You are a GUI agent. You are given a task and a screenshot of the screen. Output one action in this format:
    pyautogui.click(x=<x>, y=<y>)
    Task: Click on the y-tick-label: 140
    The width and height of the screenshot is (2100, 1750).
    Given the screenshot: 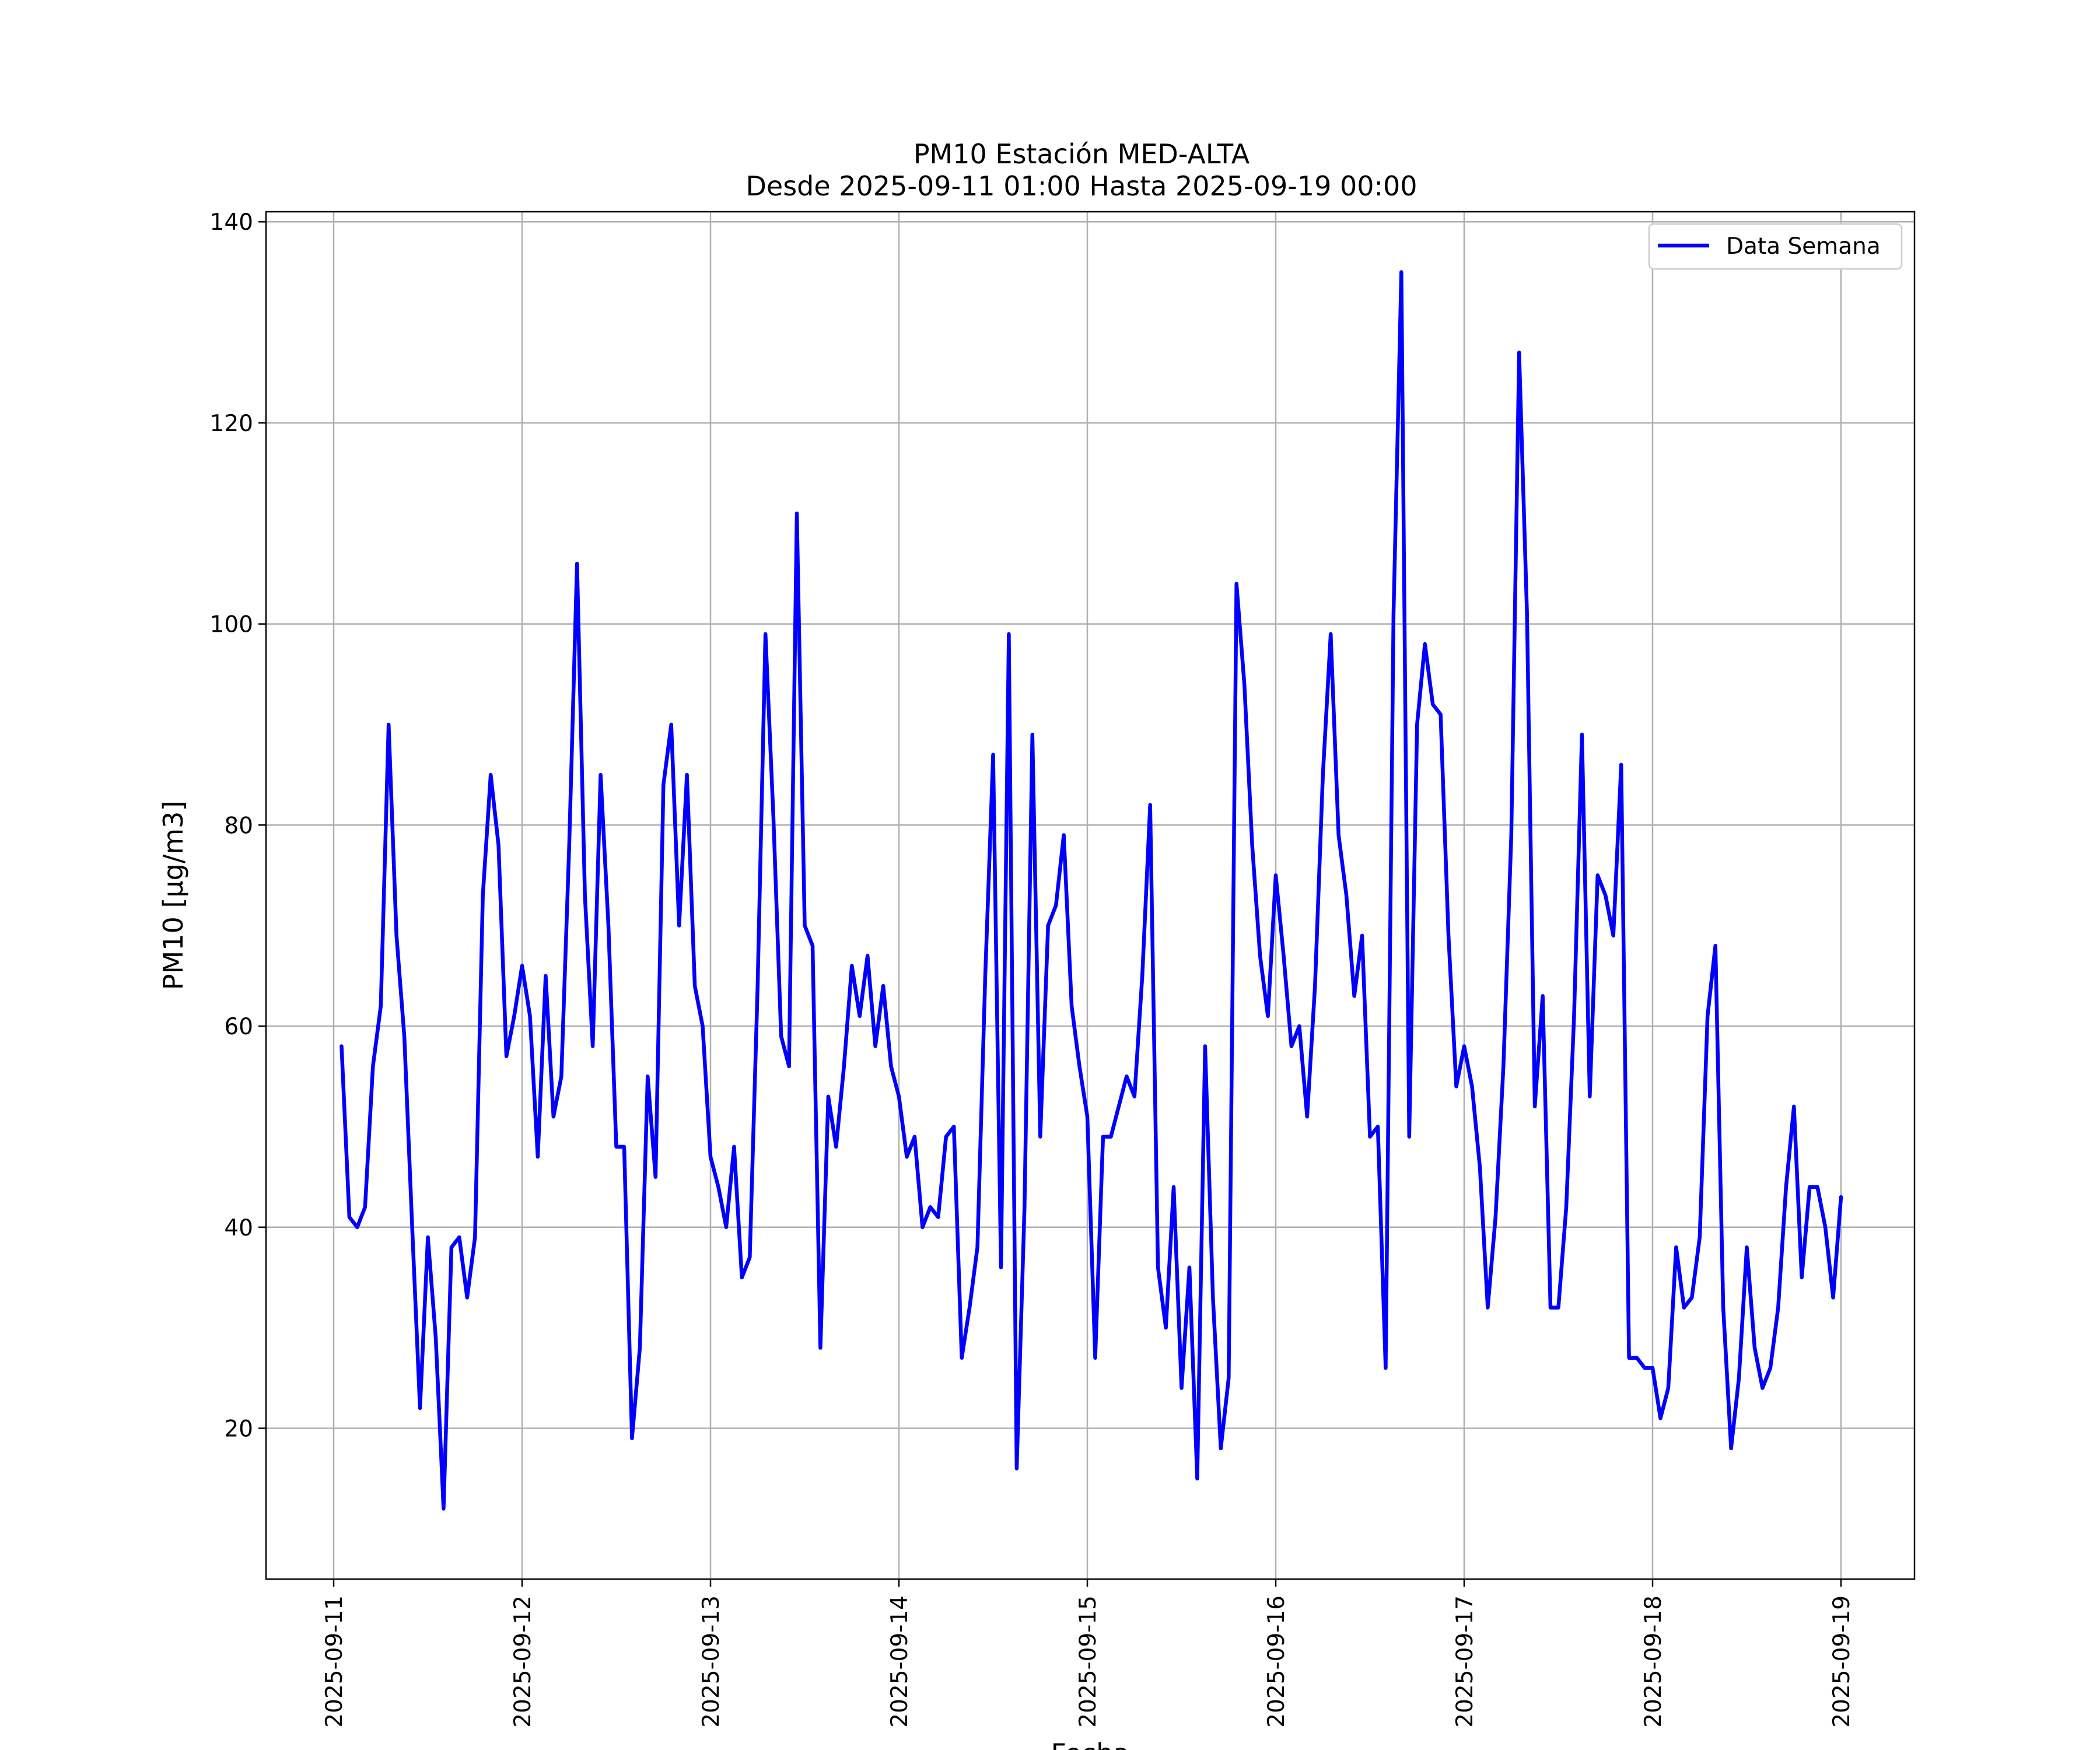 What is the action you would take?
    pyautogui.click(x=231, y=222)
    